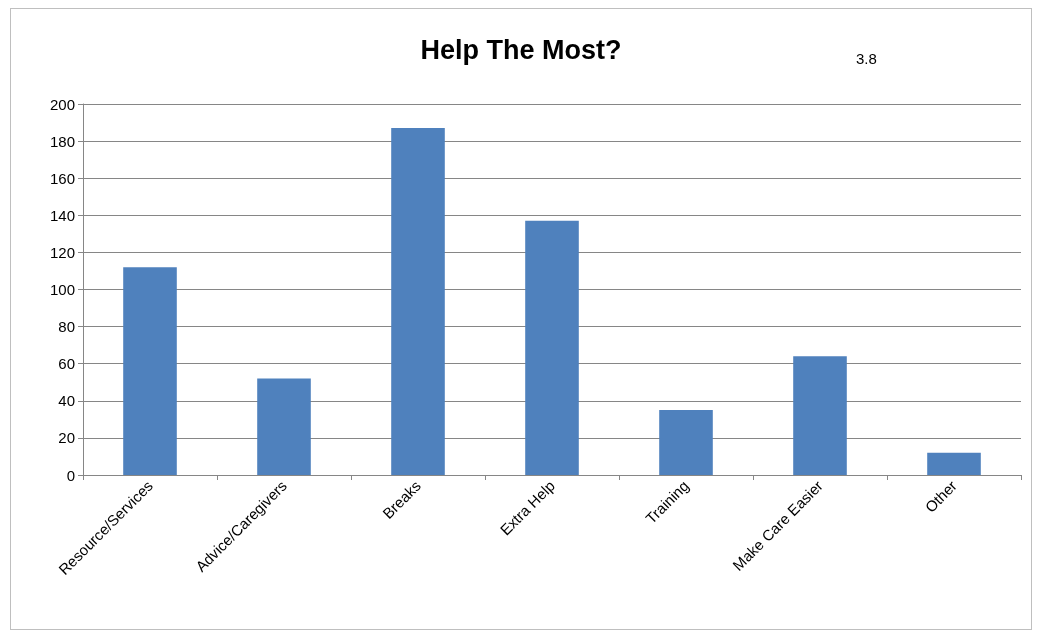 This screenshot has height=637, width=1041. I want to click on y-tick-label: 140, so click(62, 215).